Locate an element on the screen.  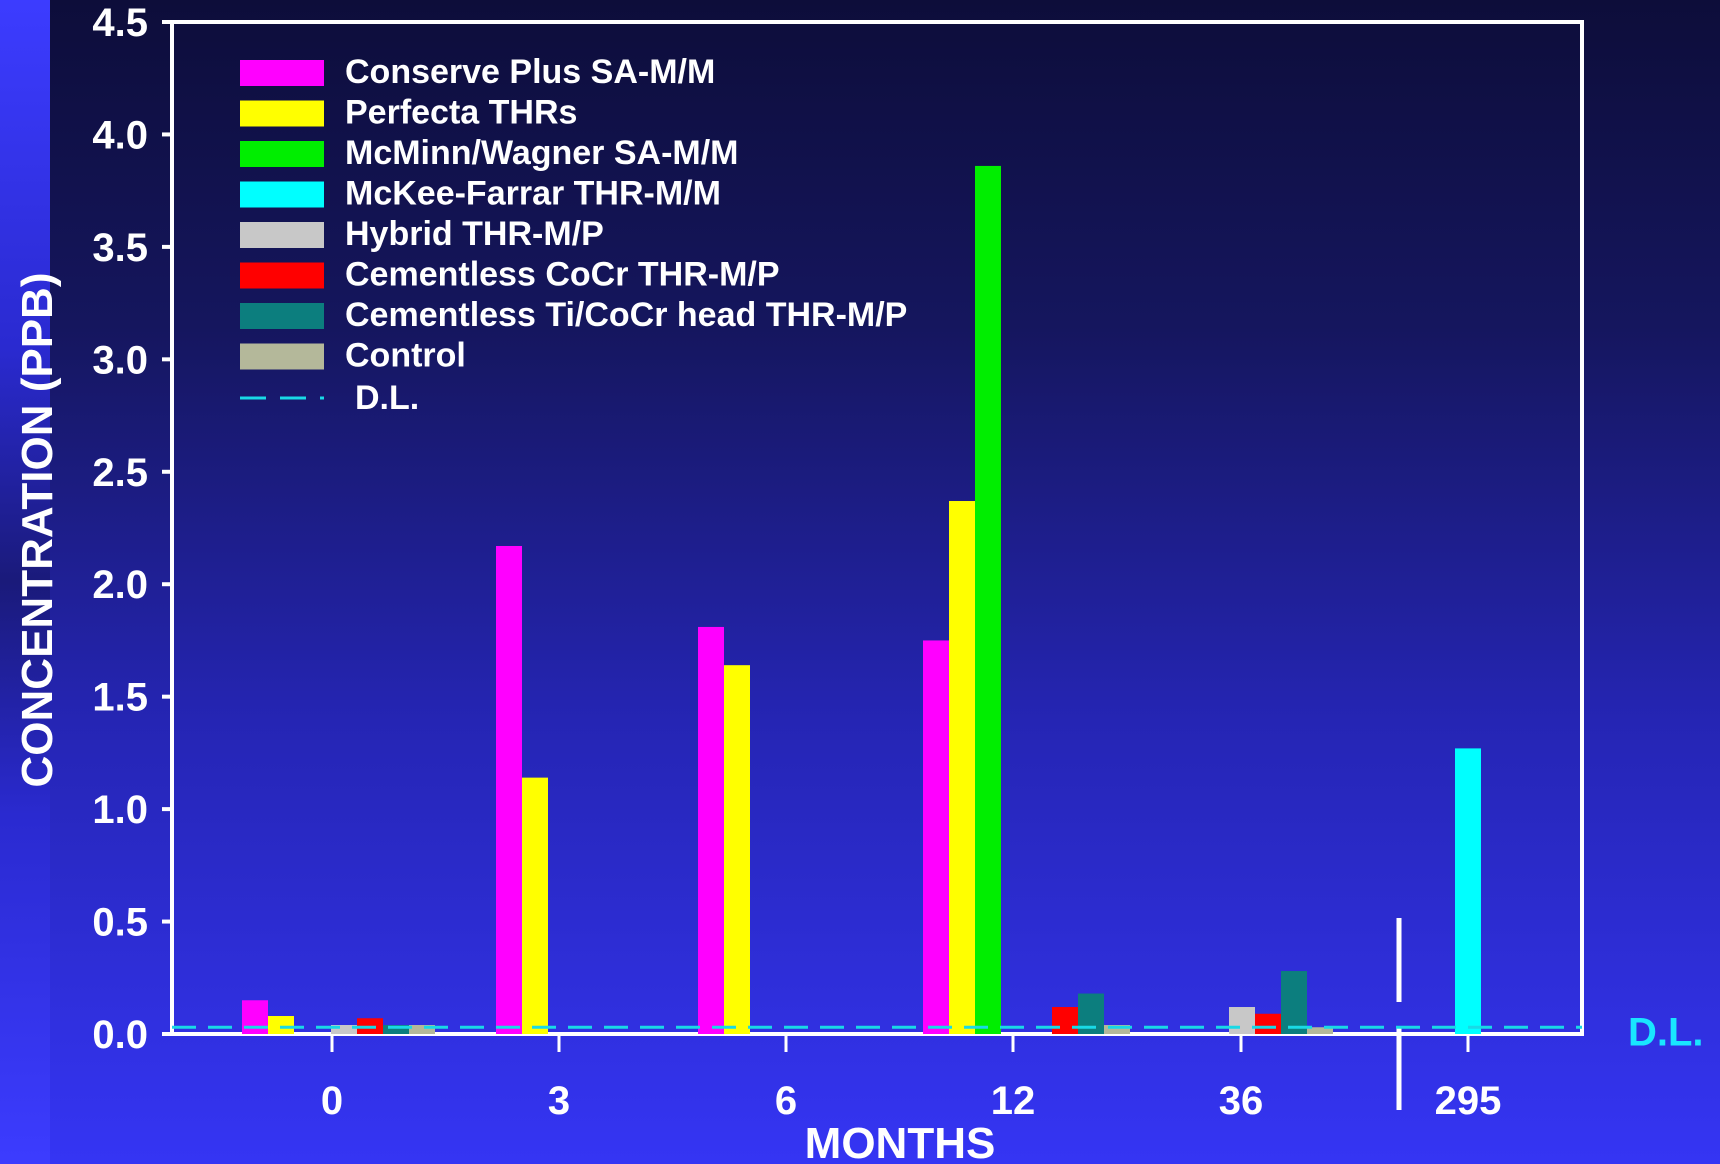
legend-label-mcminn-wagner-sa-m-m: McMinn/Wagner SA-M/M is located at coordinates (542, 153).